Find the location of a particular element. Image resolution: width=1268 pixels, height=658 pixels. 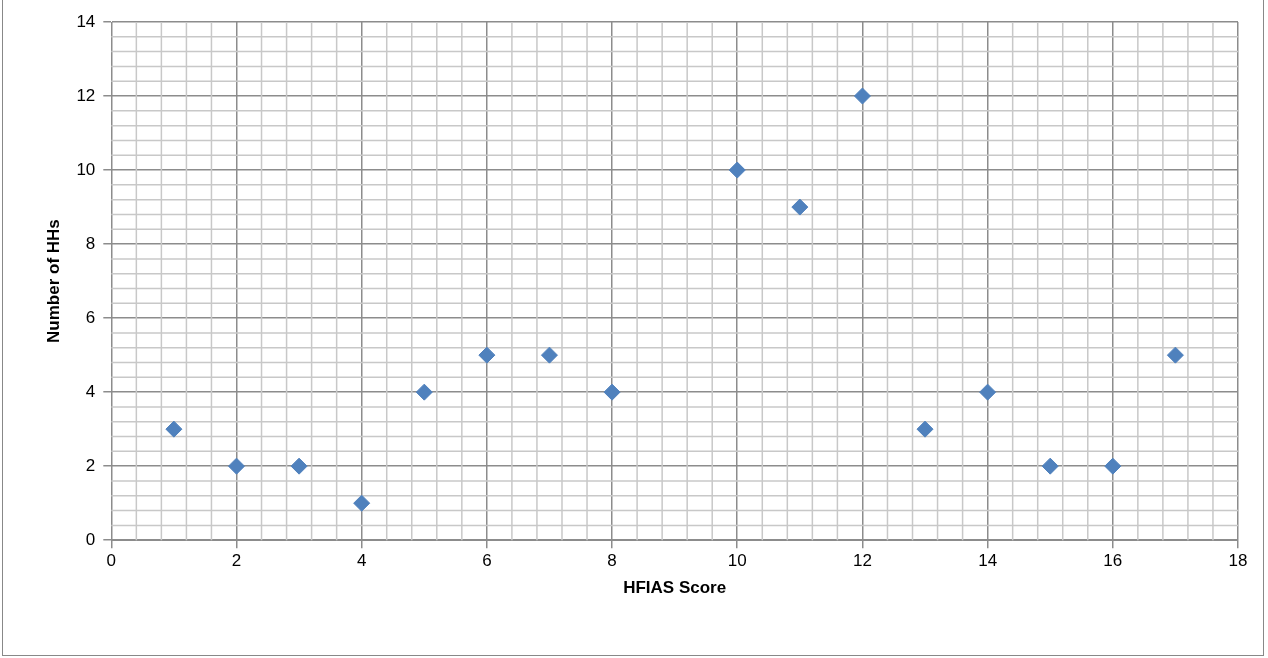

x-axis-title: HFIAS Score is located at coordinates (675, 588).